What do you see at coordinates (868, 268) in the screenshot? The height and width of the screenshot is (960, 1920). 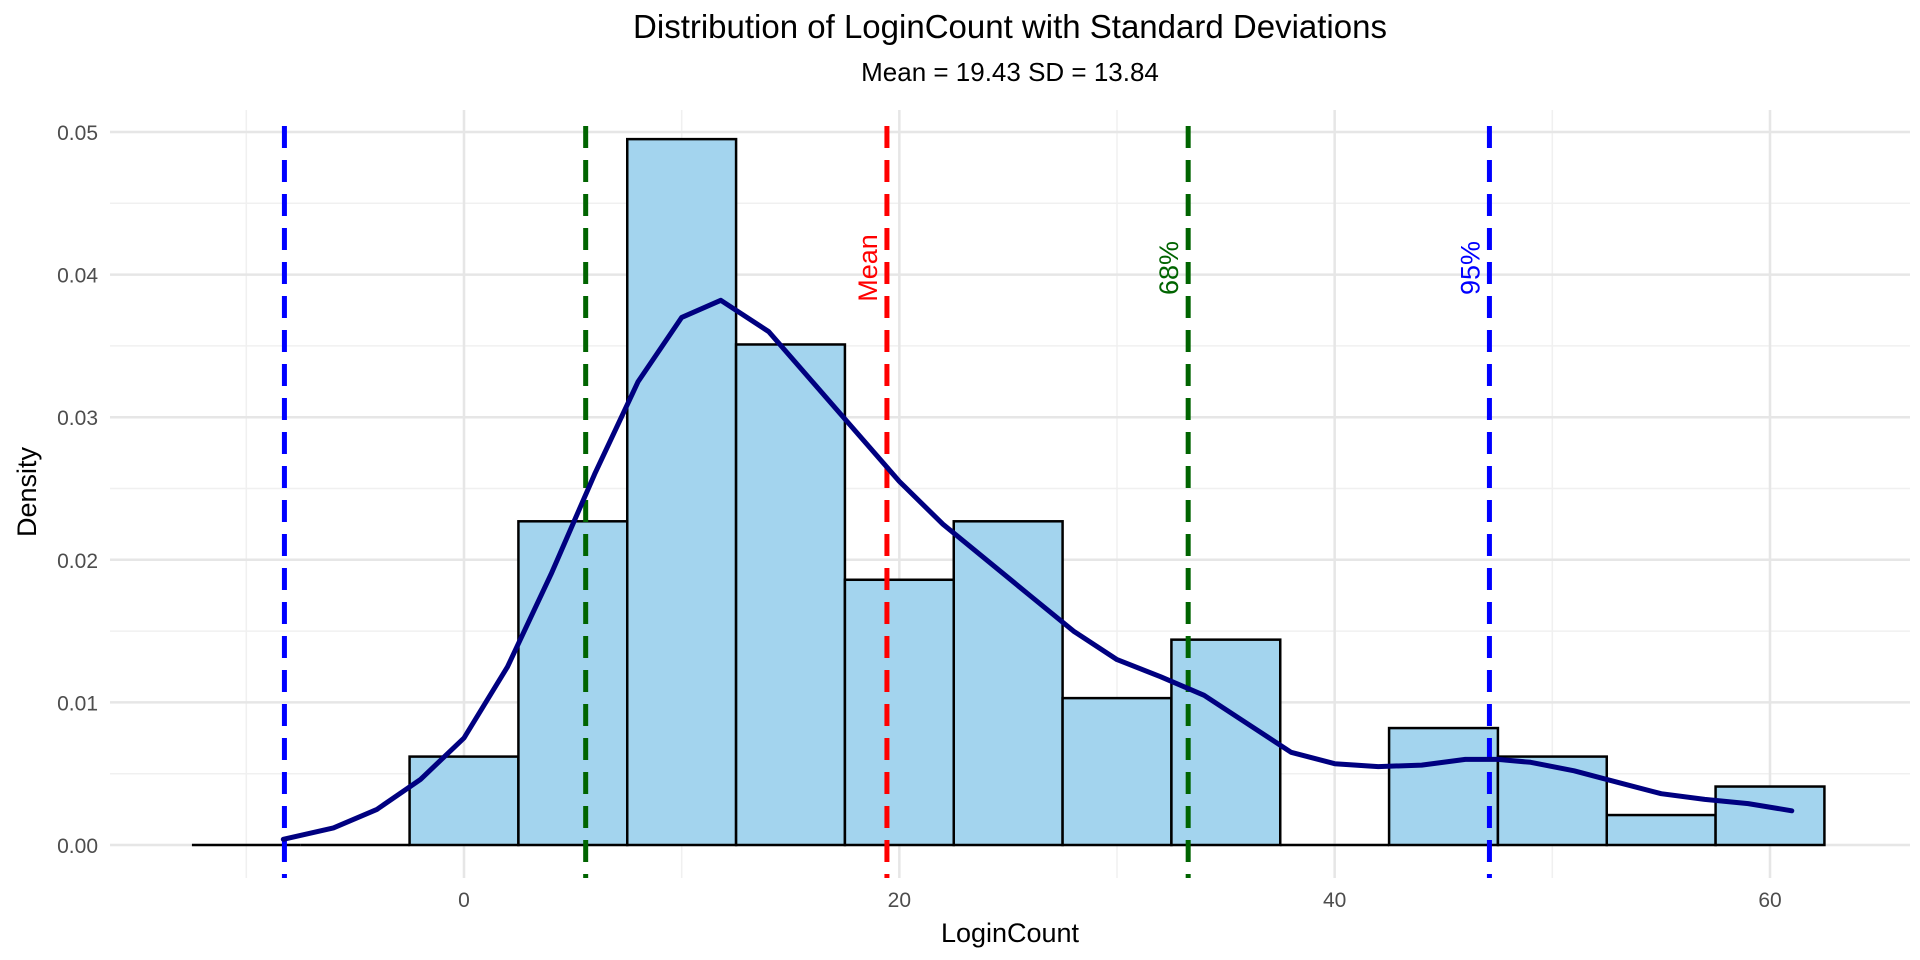 I see `sd-line-label: Mean` at bounding box center [868, 268].